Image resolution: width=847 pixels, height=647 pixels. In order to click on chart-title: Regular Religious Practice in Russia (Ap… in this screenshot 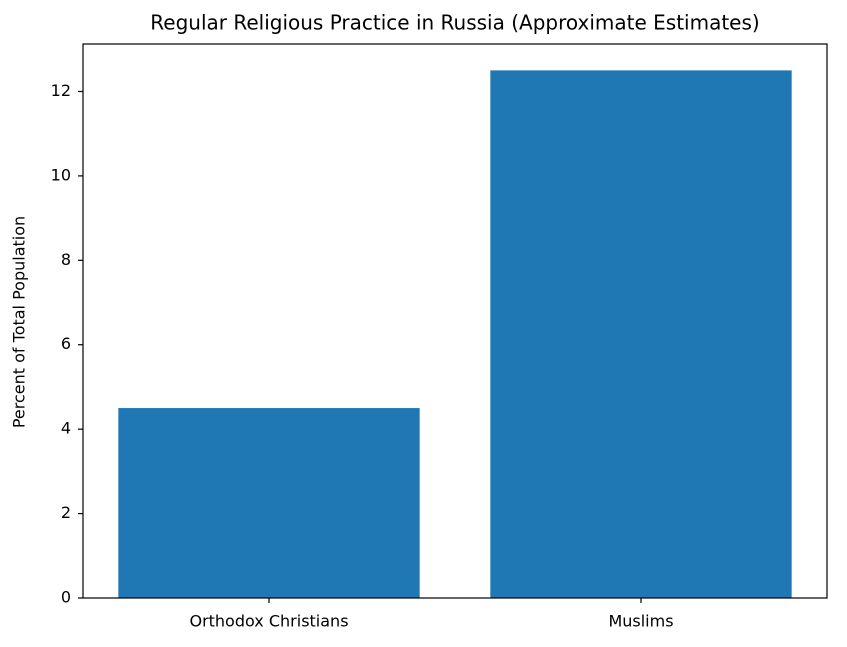, I will do `click(454, 23)`.